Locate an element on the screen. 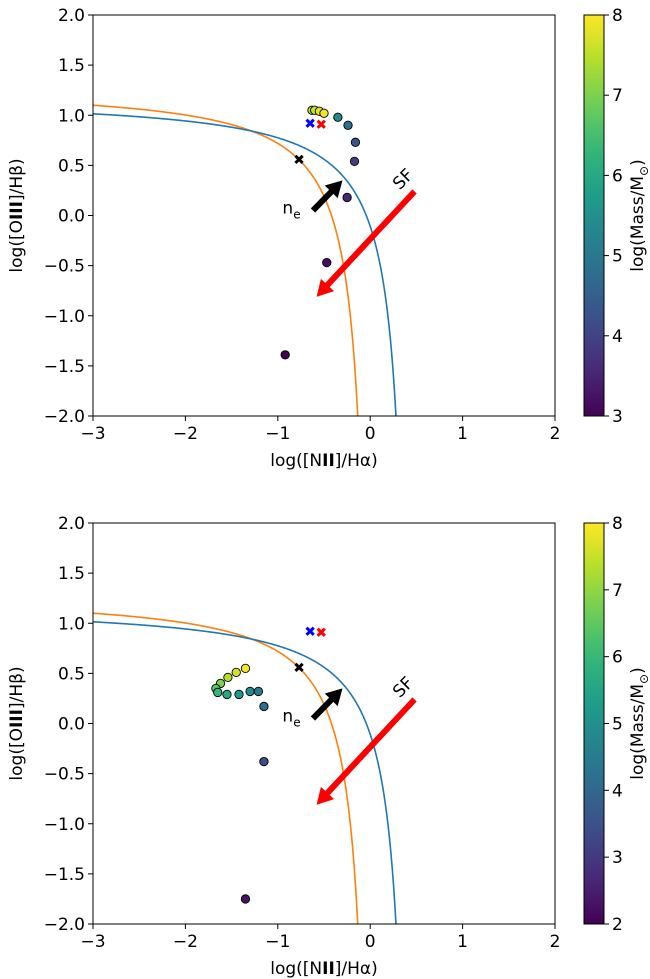 Image resolution: width=650 pixels, height=979 pixels. y-axis-label-part: ]/Hβ) is located at coordinates (17, 179).